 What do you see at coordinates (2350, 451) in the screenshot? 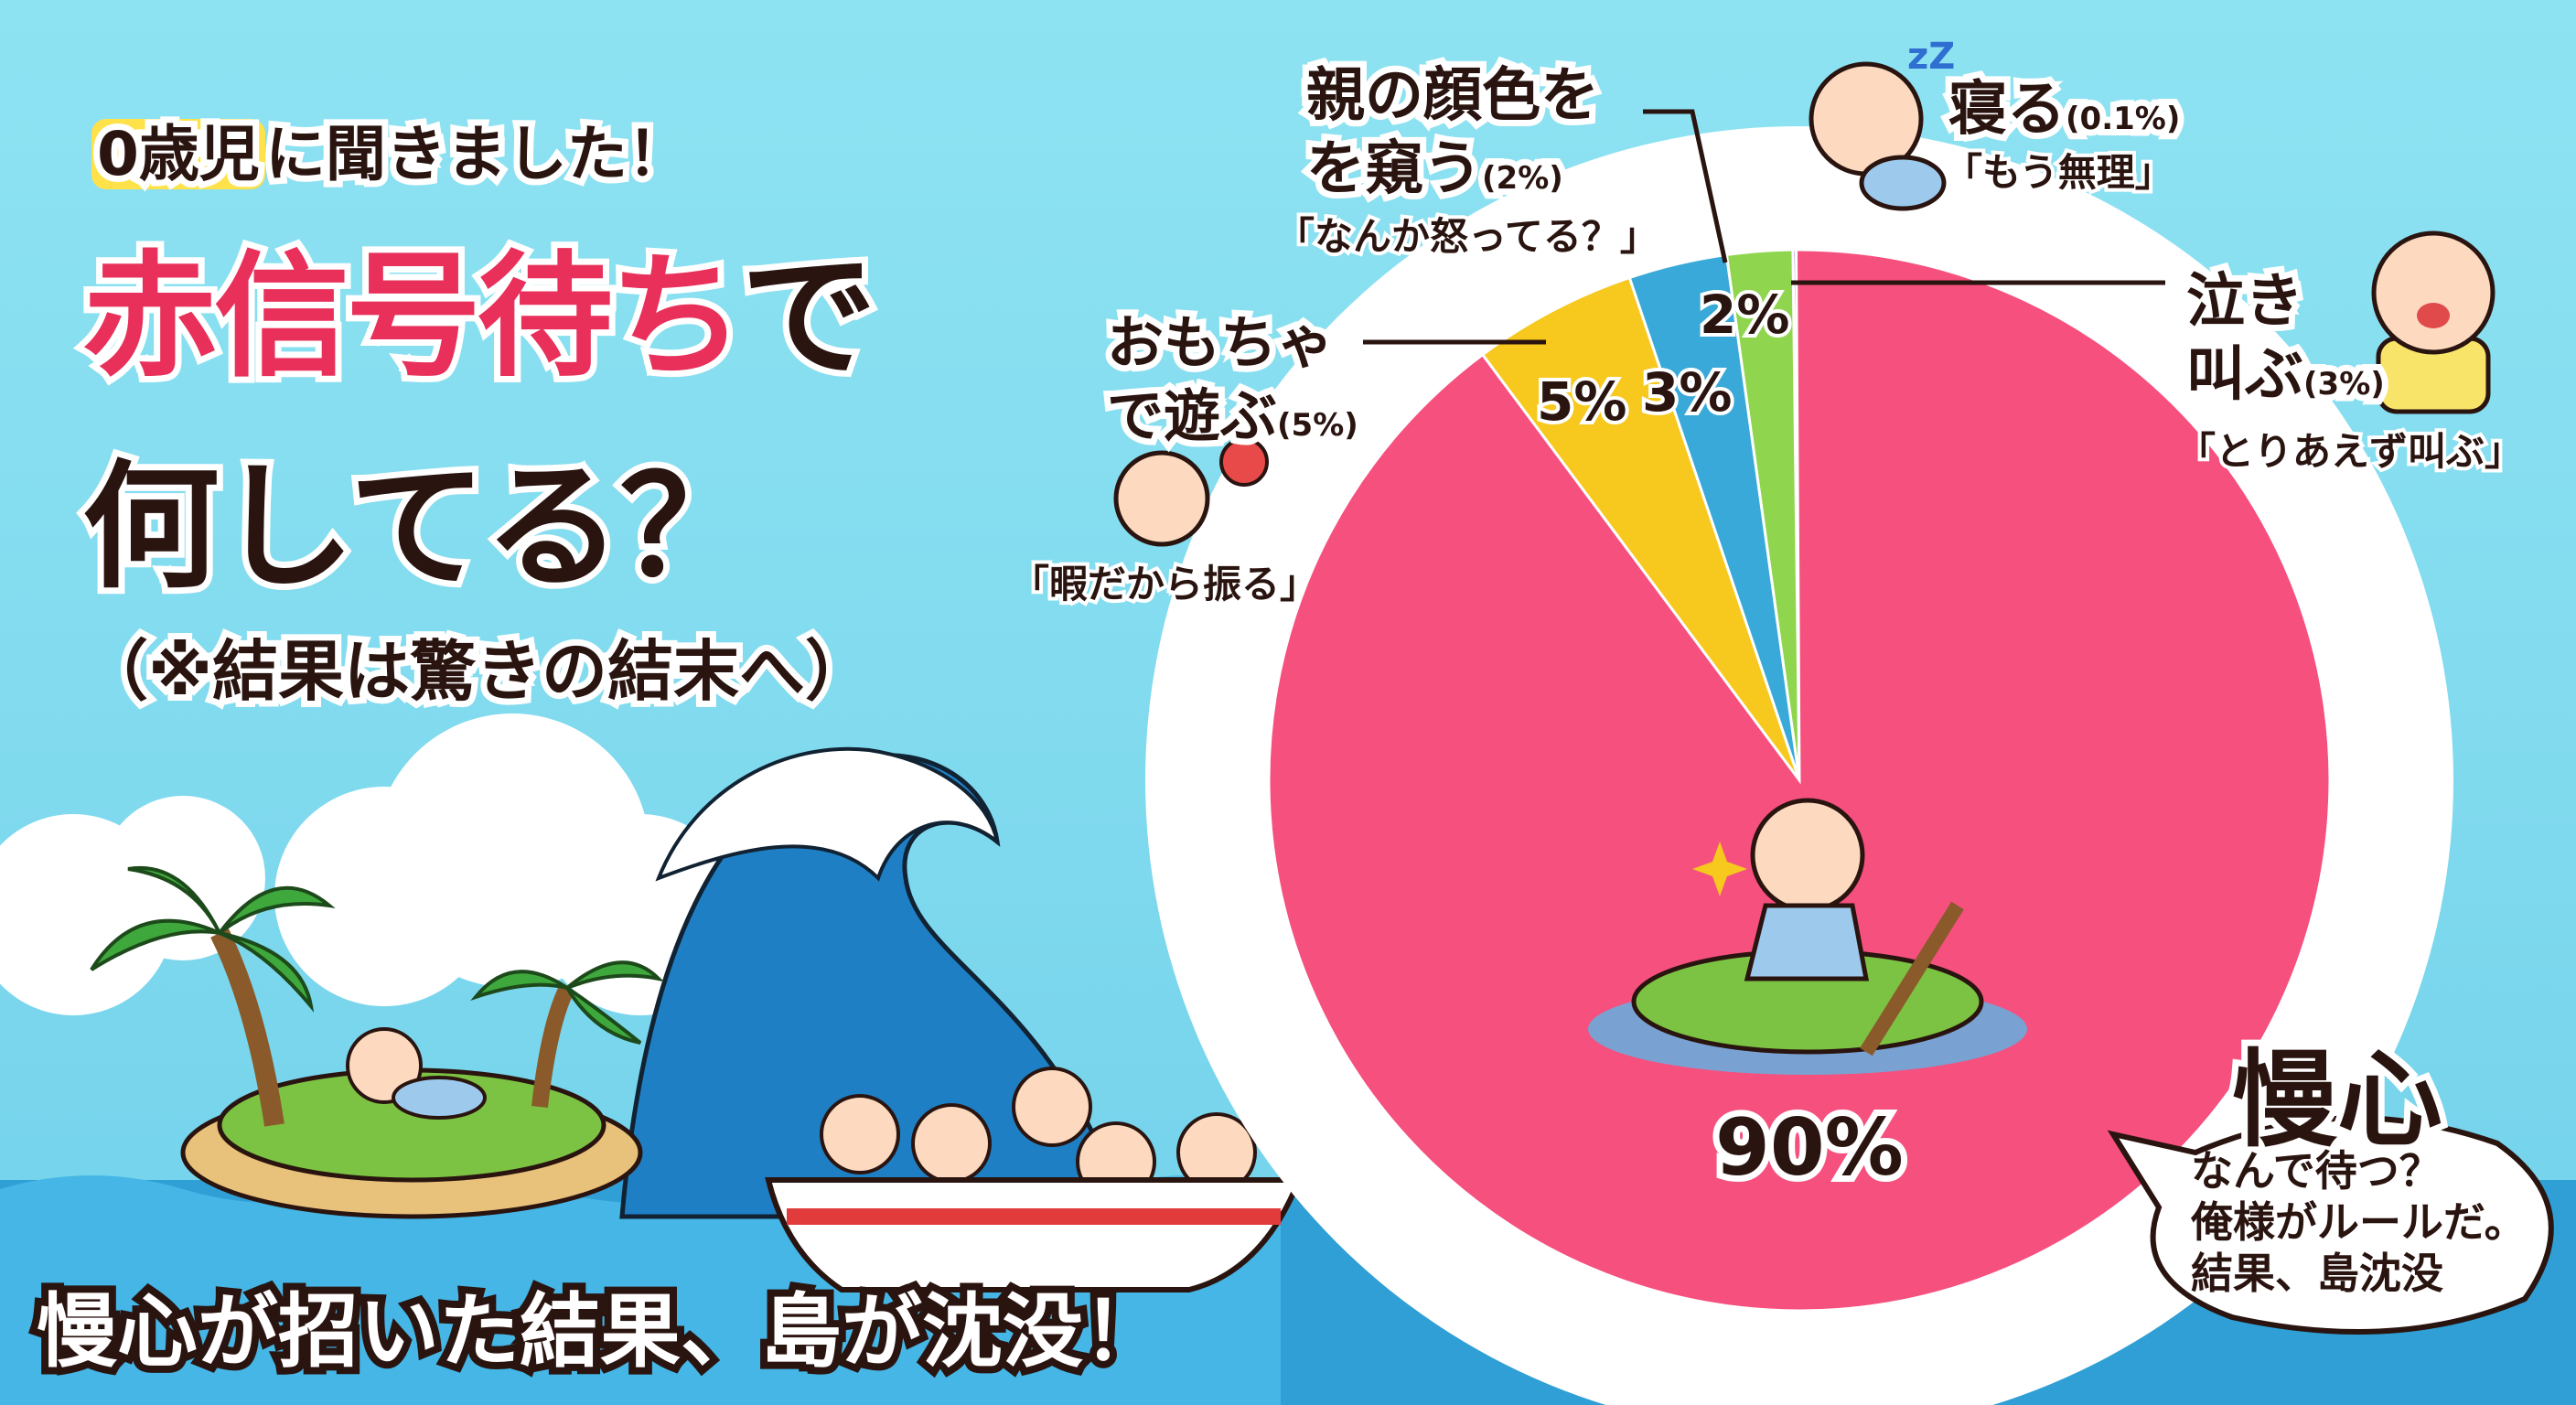
I see `label-cry-quote: 「とりあえず叫ぶ」` at bounding box center [2350, 451].